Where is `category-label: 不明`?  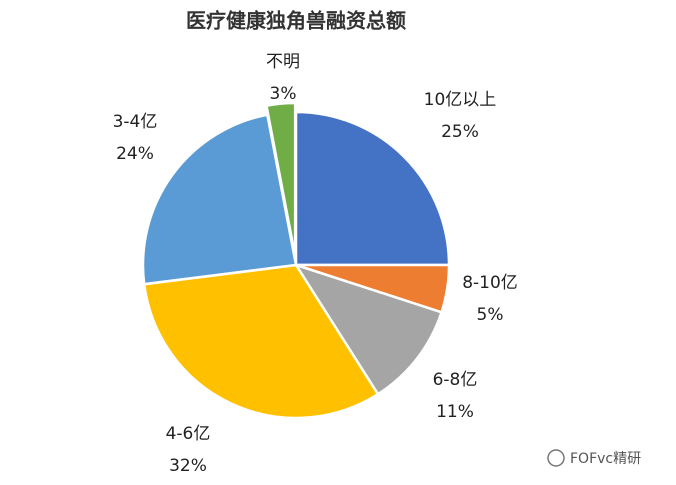 category-label: 不明 is located at coordinates (283, 62).